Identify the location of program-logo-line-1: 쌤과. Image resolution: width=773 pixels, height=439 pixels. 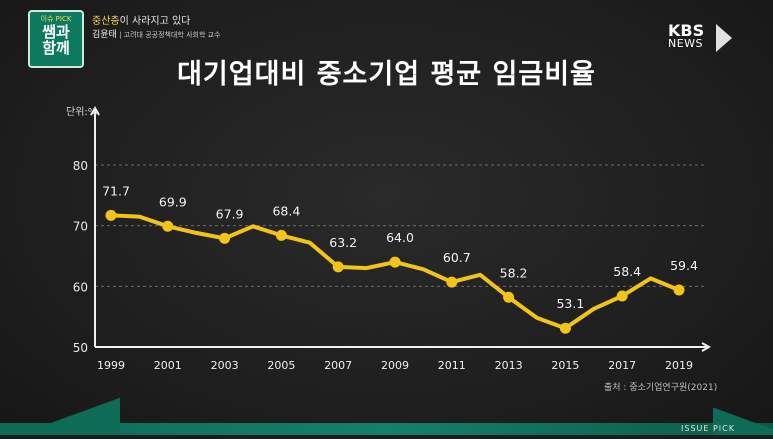
(56, 32).